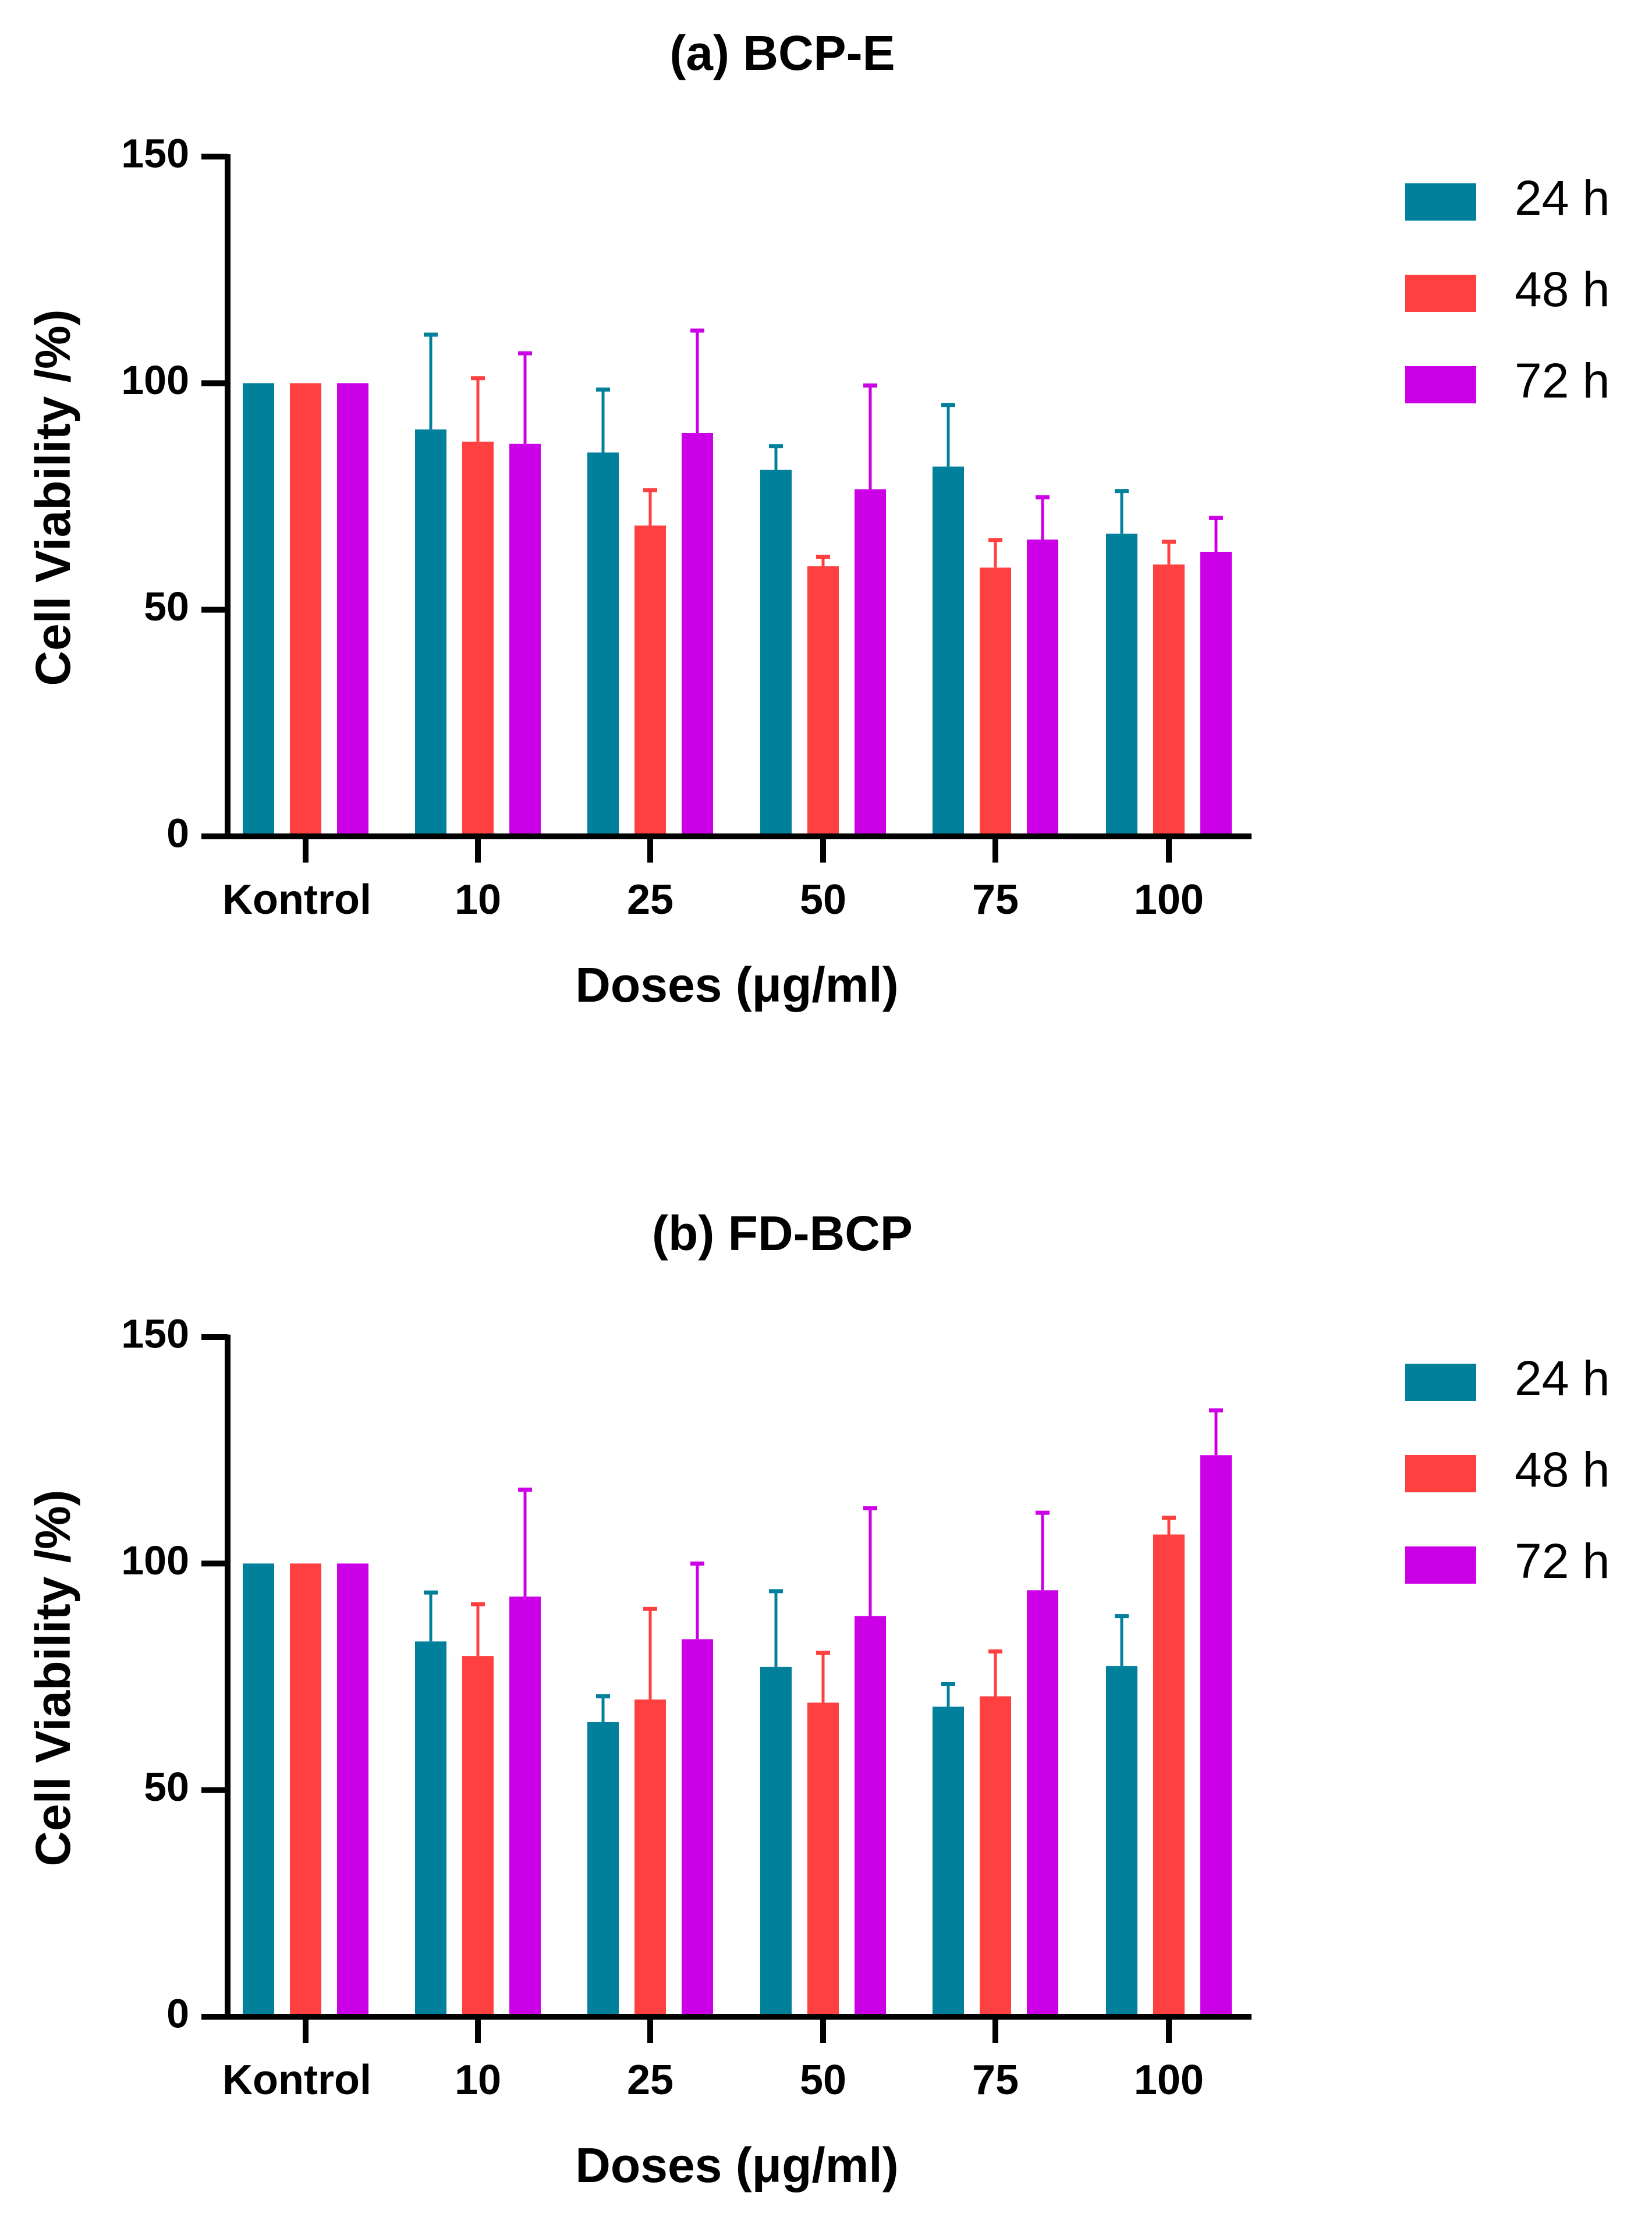  Describe the element at coordinates (782, 53) in the screenshot. I see `chart-title: (a) BCP-E` at that location.